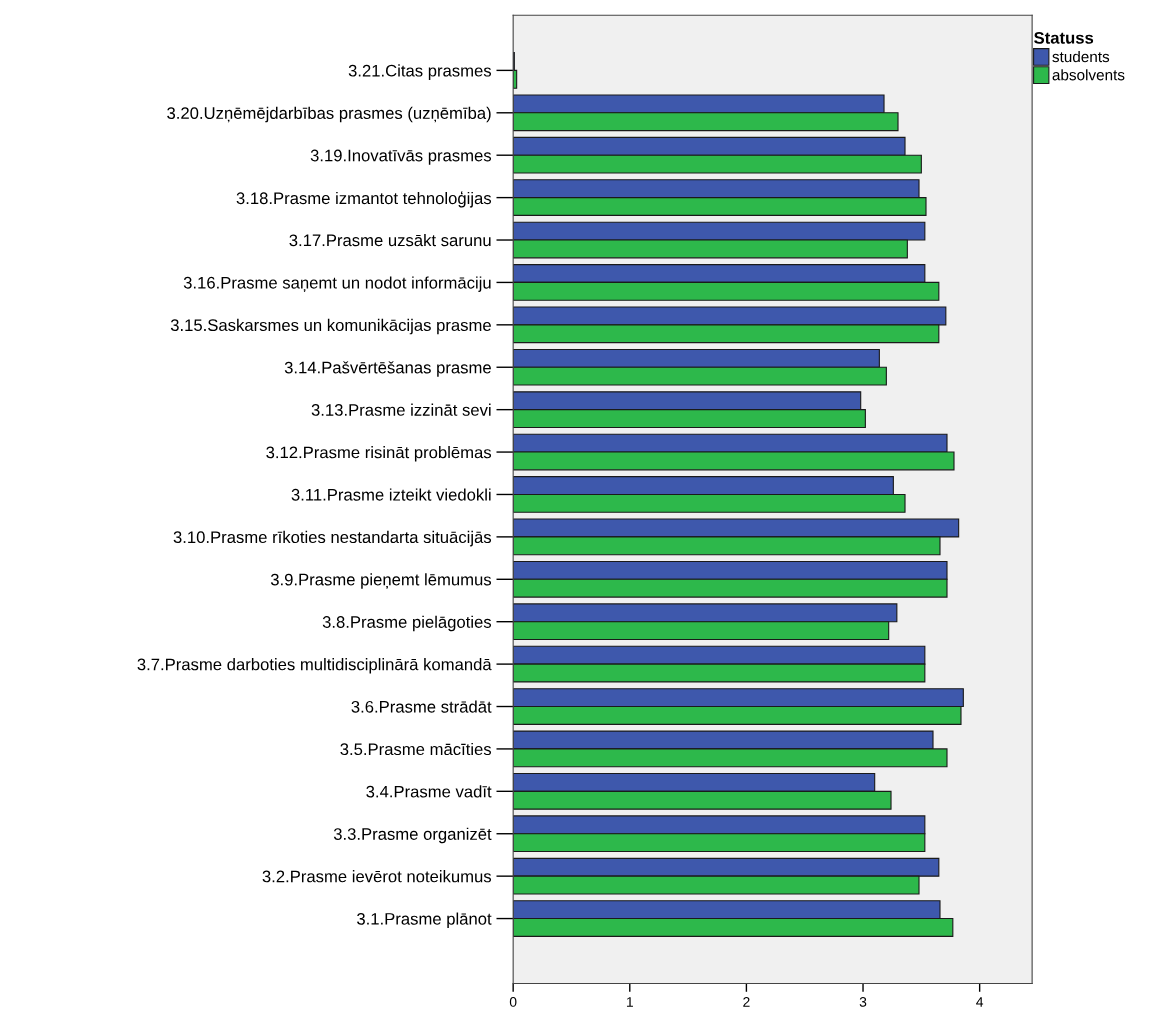  What do you see at coordinates (337, 284) in the screenshot?
I see `y-tick-label: 3.16.Prasme saņemt un nodot informāciju` at bounding box center [337, 284].